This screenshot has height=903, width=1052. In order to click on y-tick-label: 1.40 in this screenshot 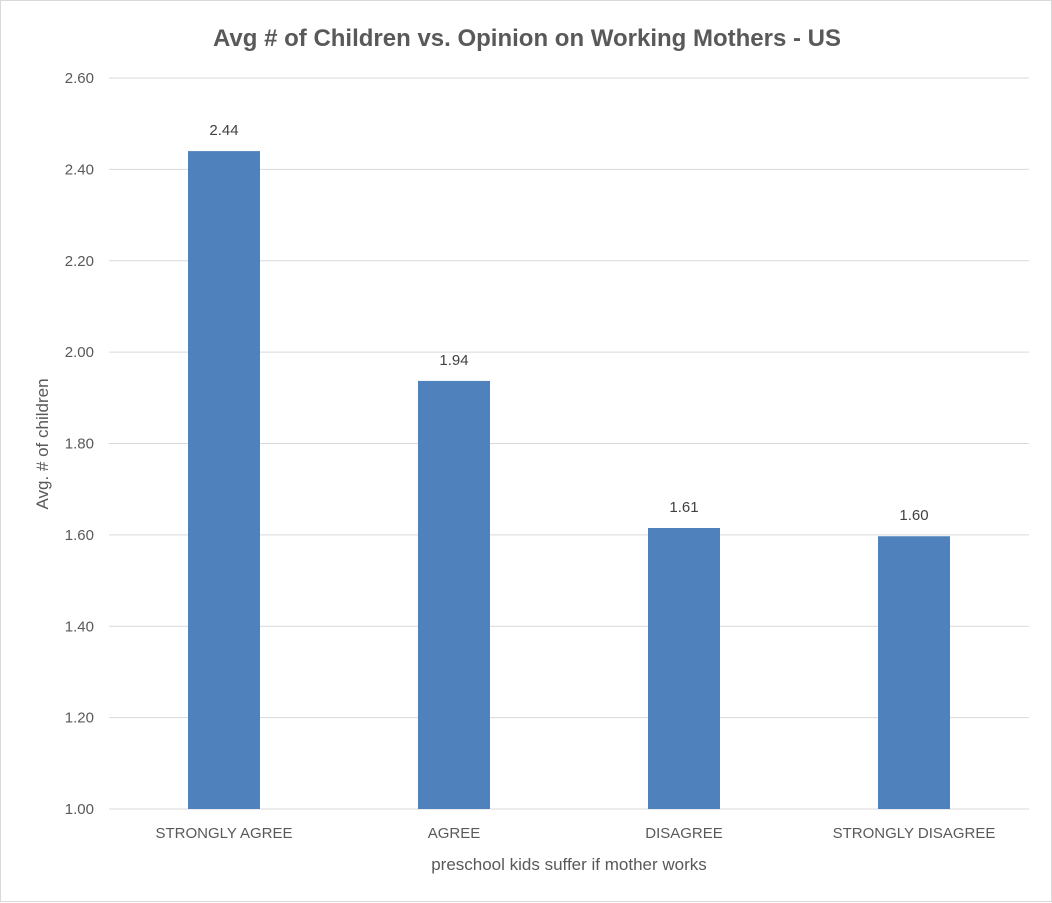, I will do `click(79, 626)`.